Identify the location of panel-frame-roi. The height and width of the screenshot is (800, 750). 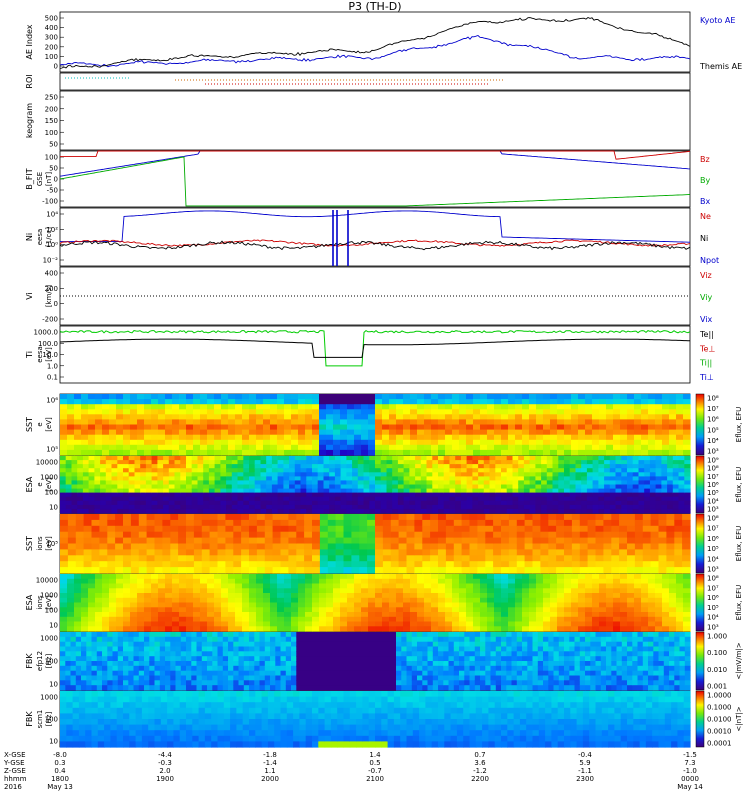
(375, 81).